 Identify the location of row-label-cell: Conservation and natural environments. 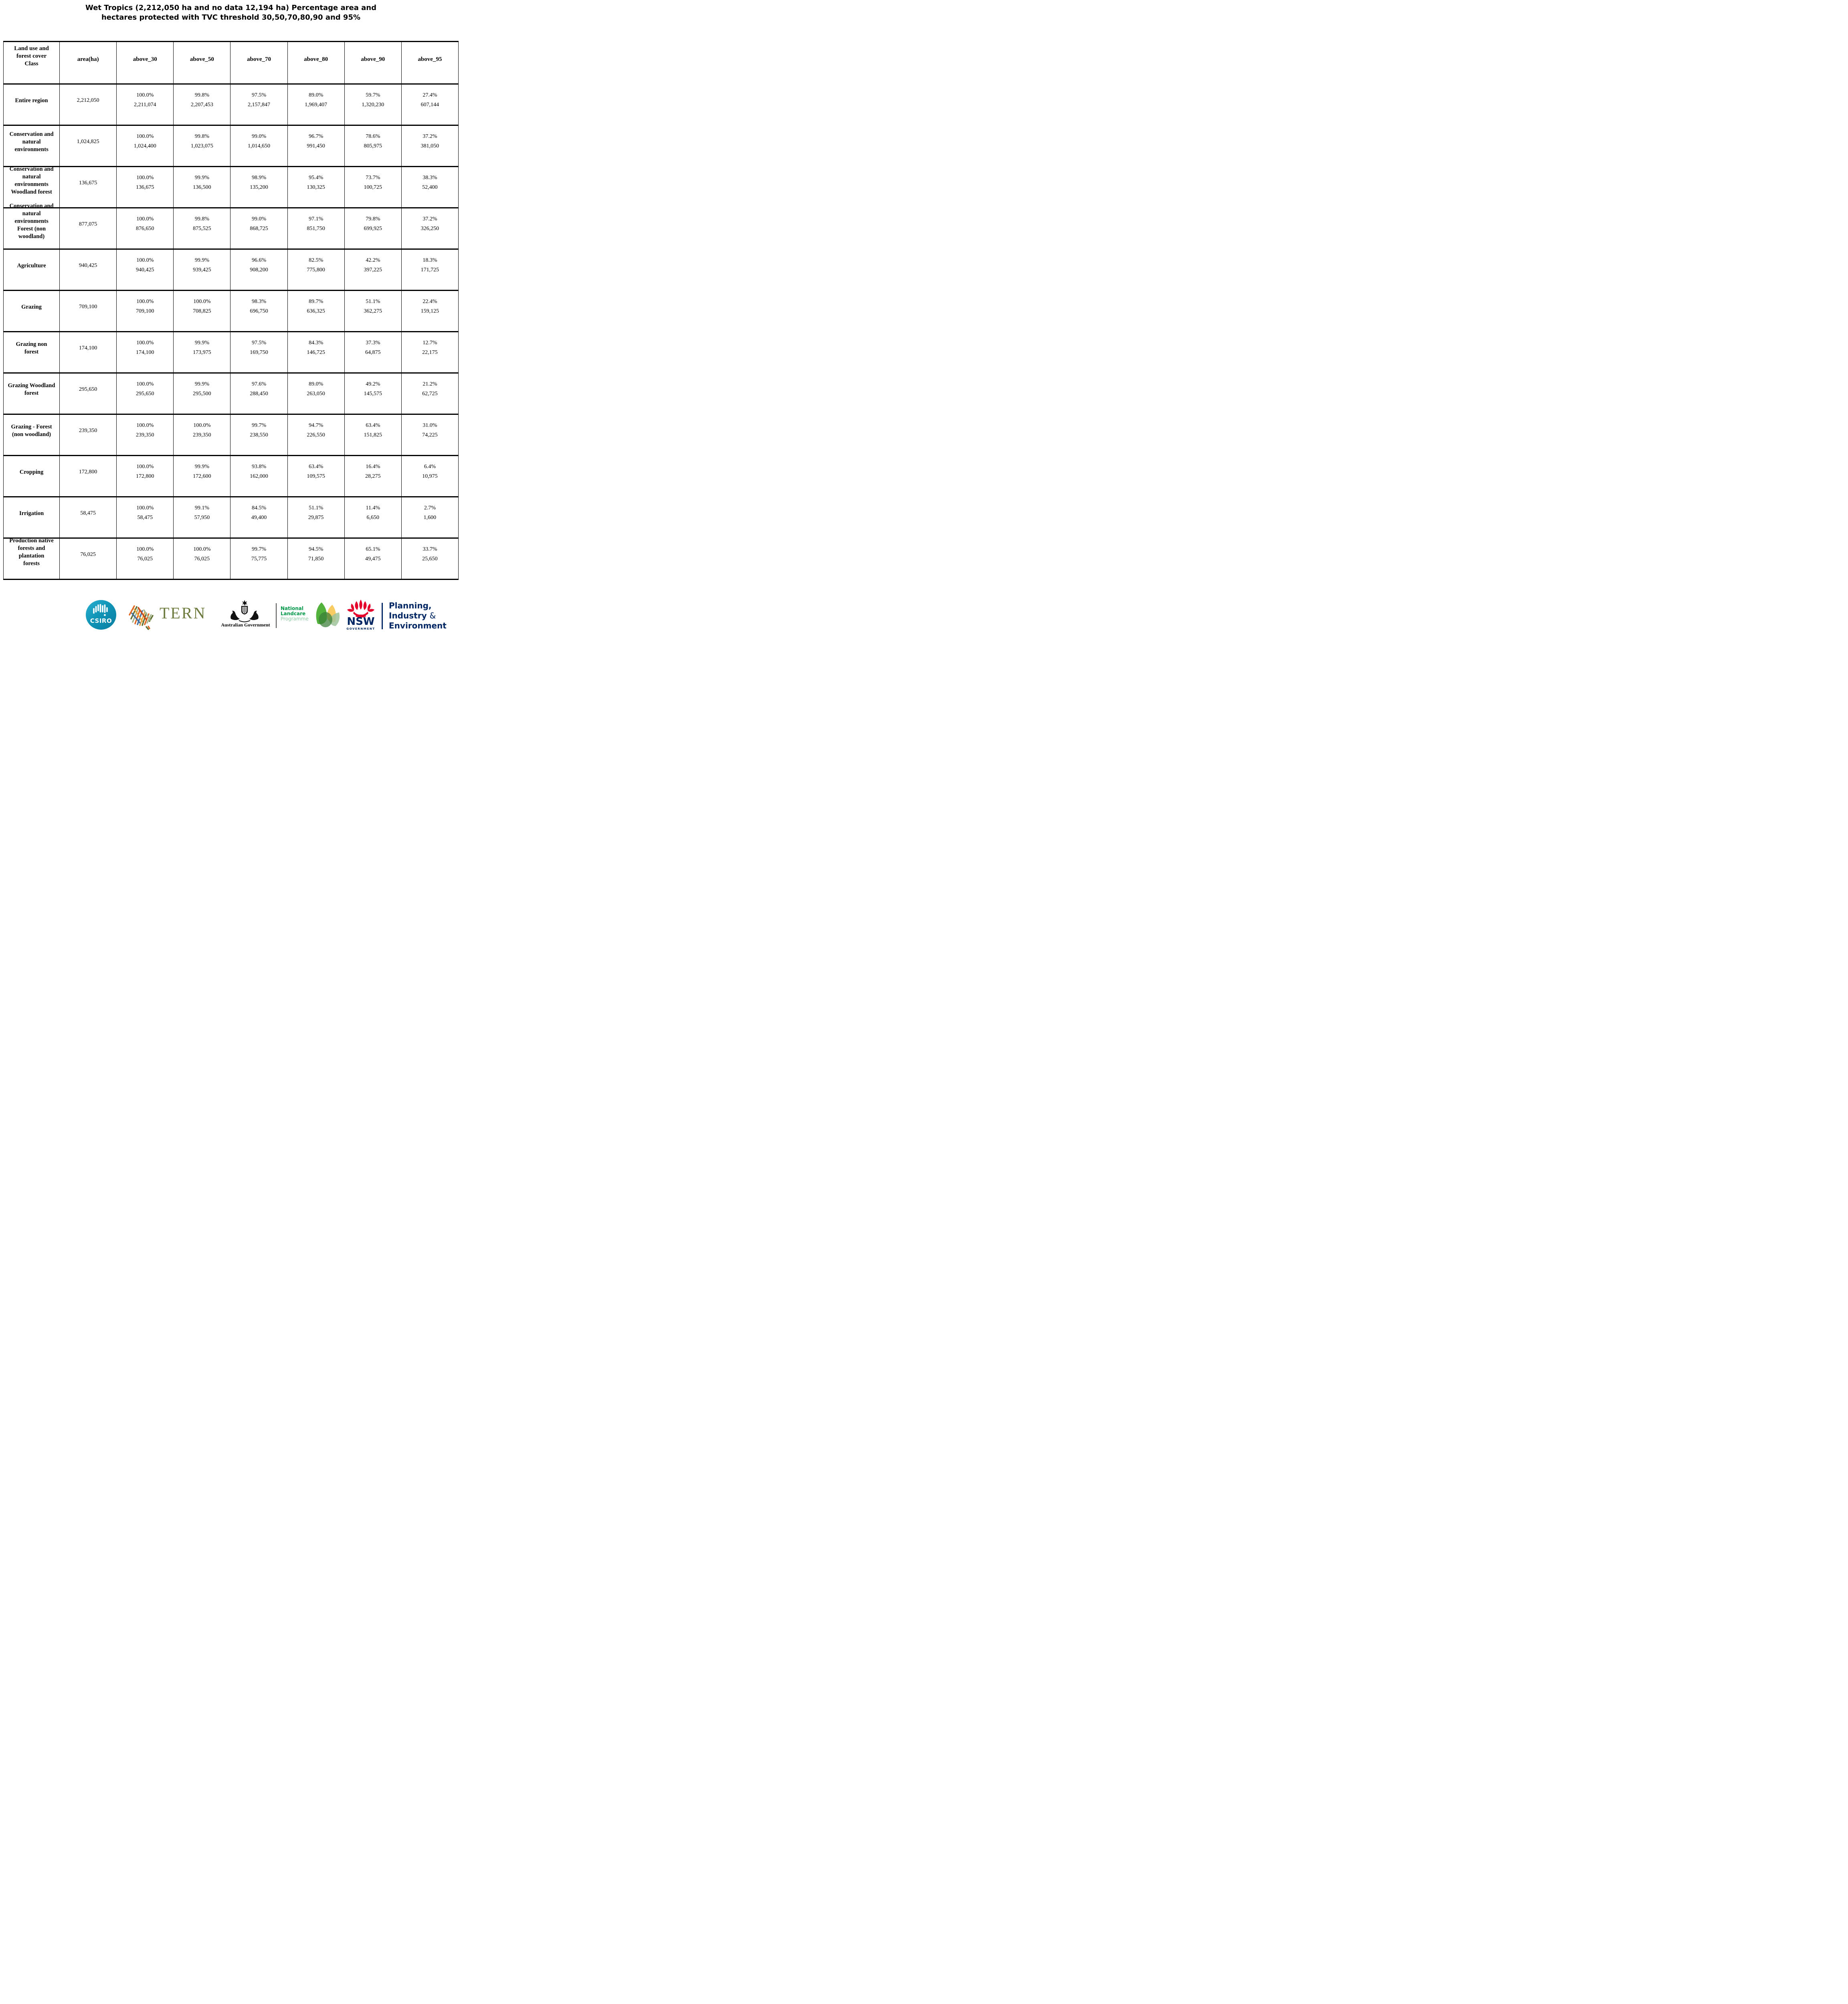
(31, 146).